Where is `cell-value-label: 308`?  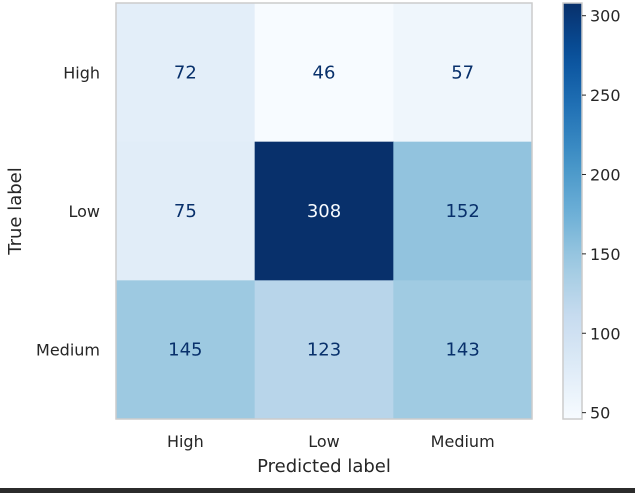 cell-value-label: 308 is located at coordinates (324, 211).